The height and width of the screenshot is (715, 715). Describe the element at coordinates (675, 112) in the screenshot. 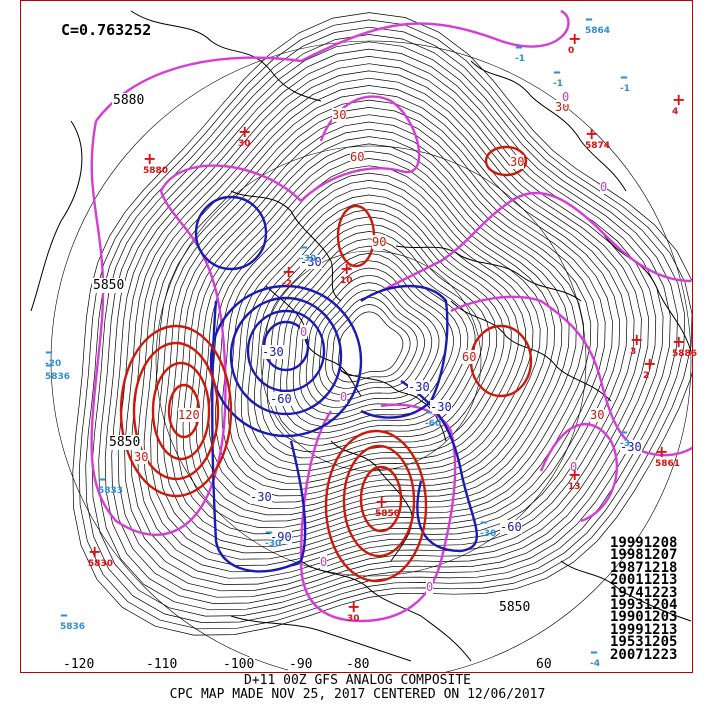

I see `station-value: 4` at that location.